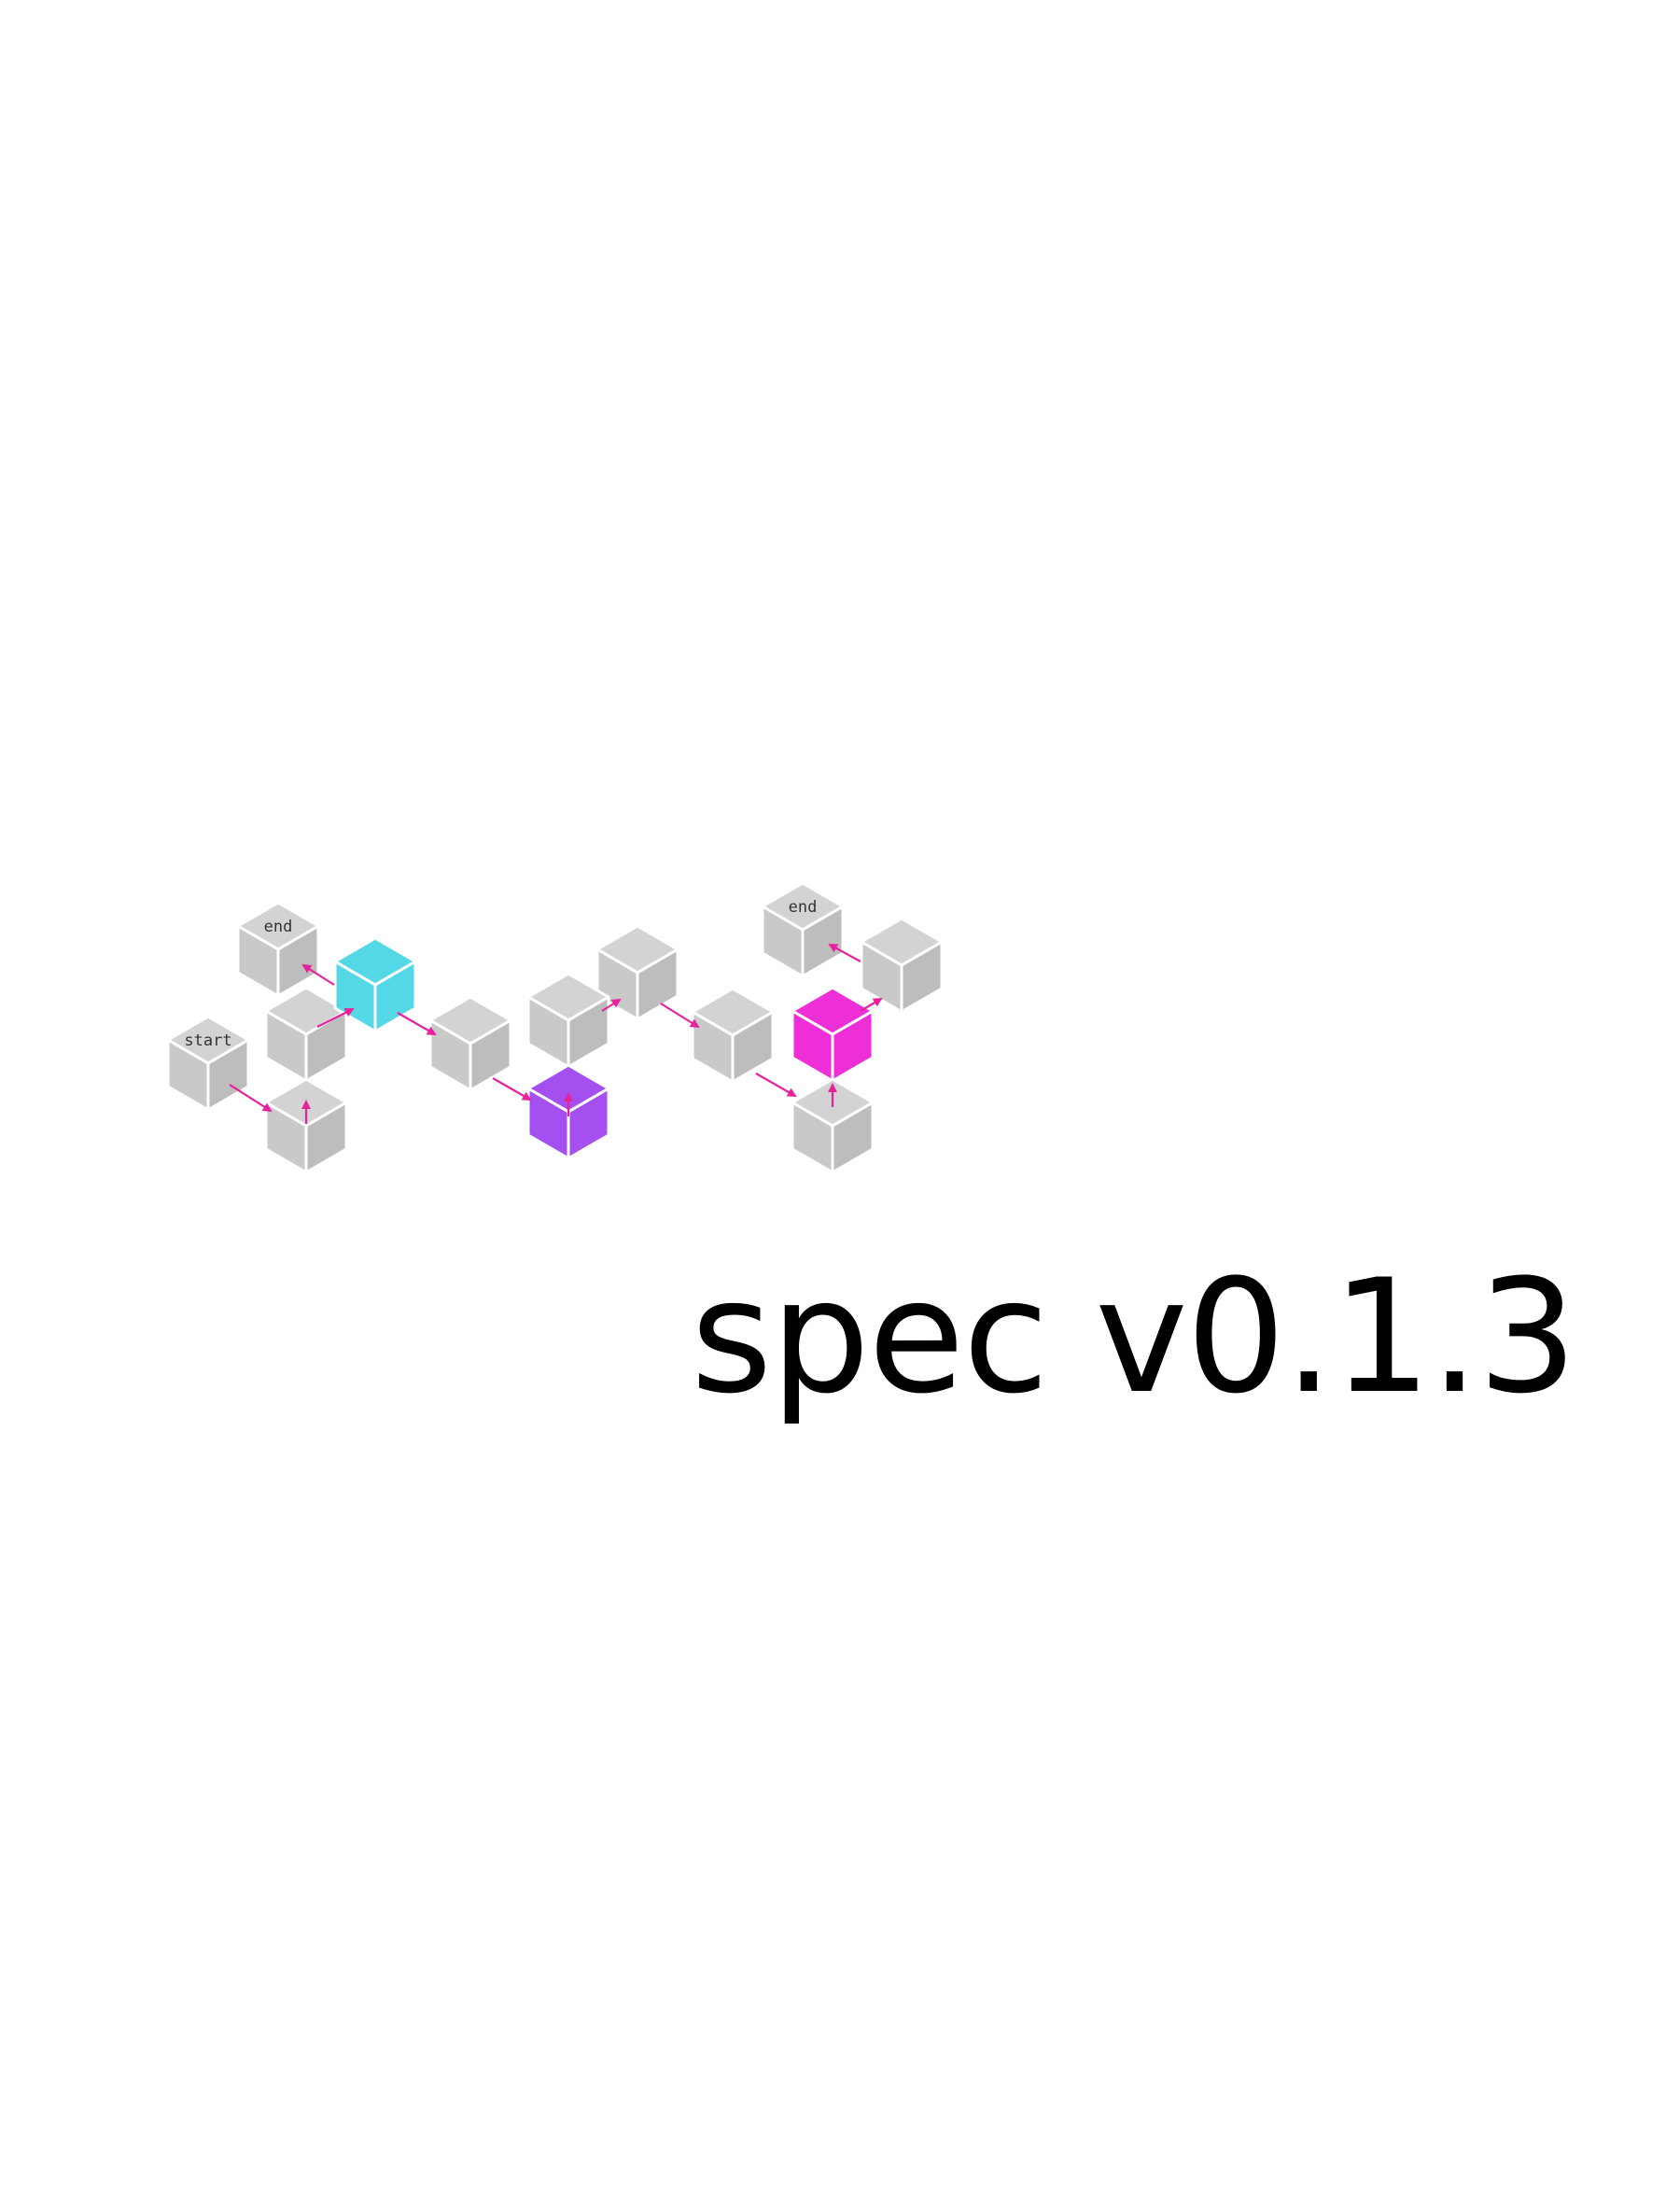  I want to click on cube-e, so click(637, 973).